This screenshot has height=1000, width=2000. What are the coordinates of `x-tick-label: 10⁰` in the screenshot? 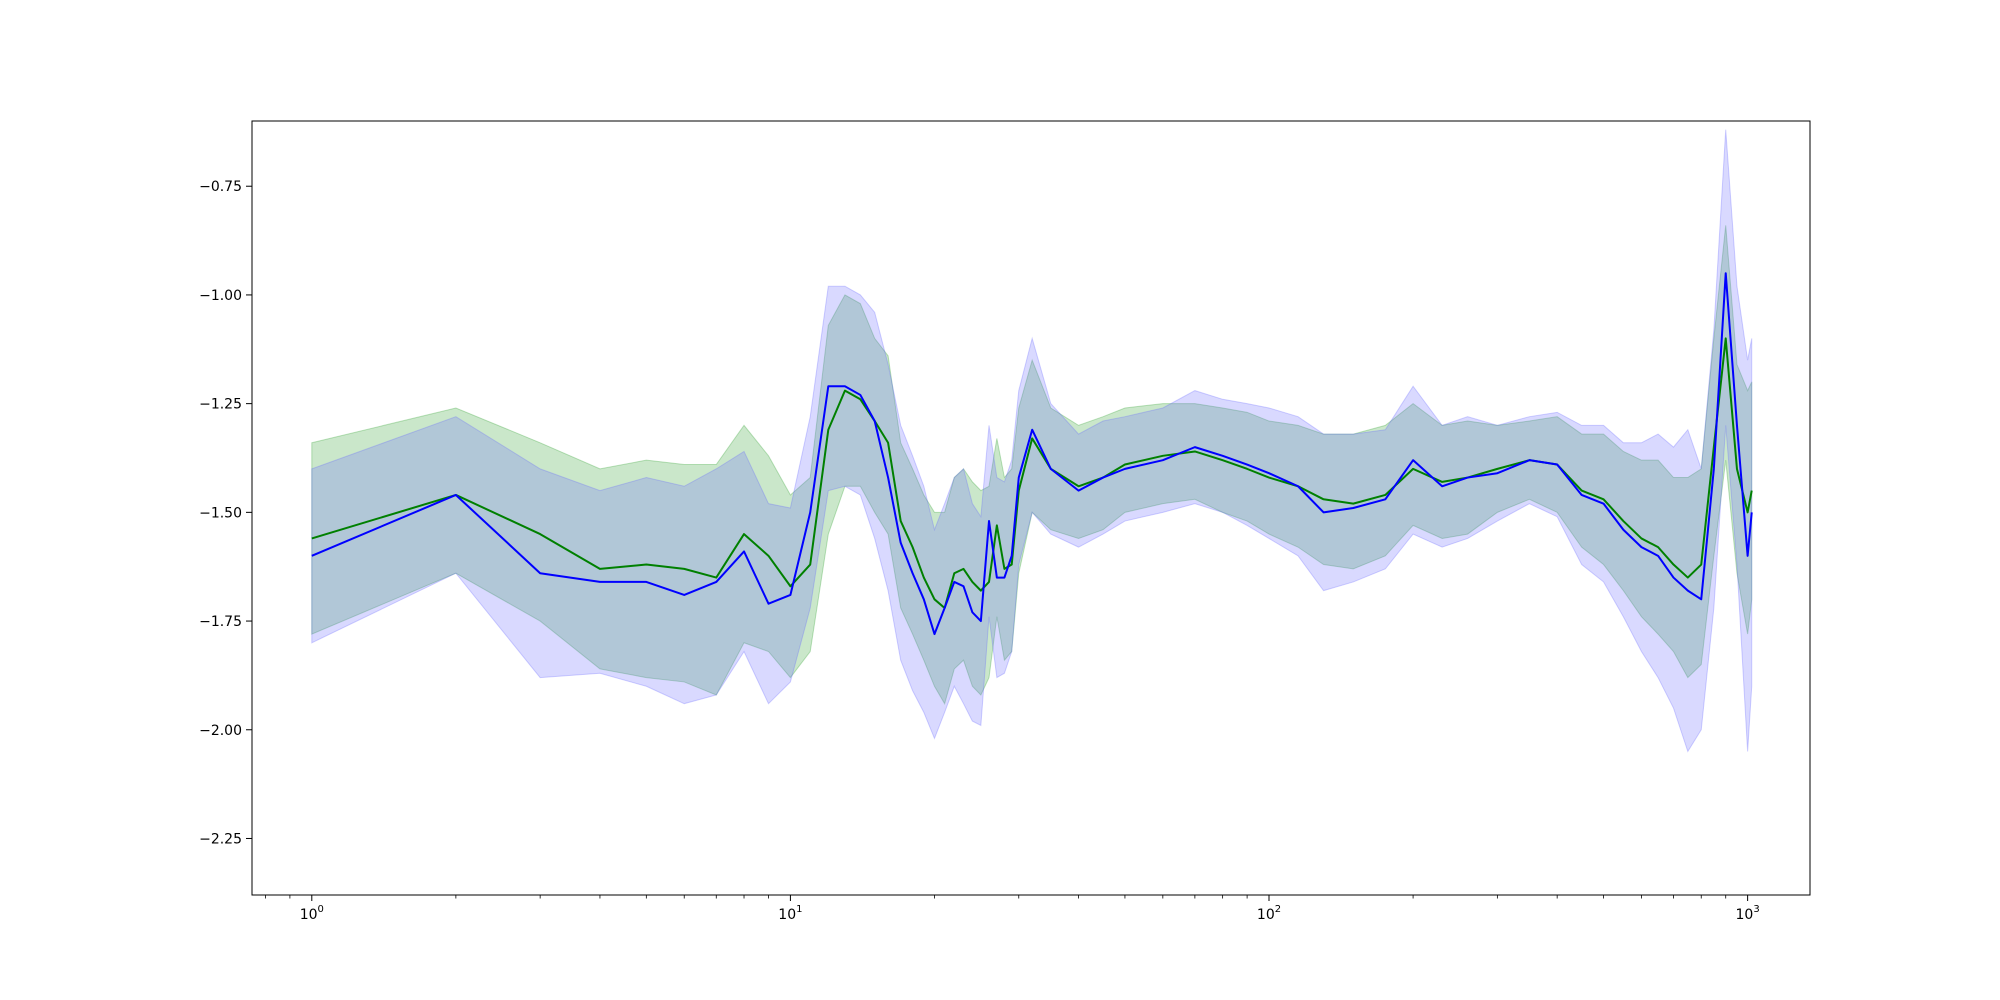 It's located at (312, 913).